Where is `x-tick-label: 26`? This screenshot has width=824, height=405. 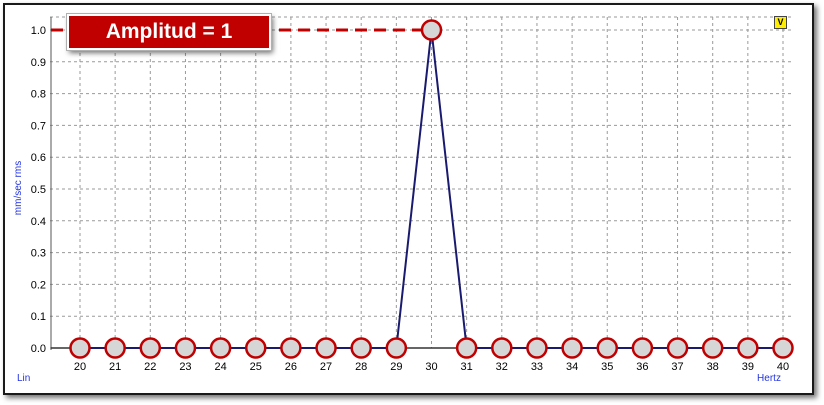
x-tick-label: 26 is located at coordinates (291, 367).